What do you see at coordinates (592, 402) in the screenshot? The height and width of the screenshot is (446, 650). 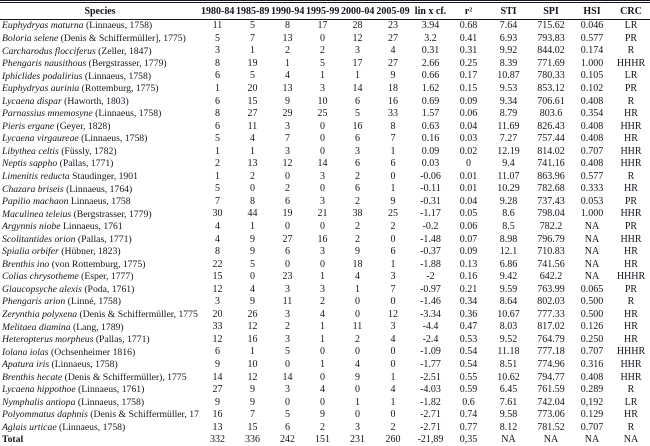 I see `value-cell: 0,192` at bounding box center [592, 402].